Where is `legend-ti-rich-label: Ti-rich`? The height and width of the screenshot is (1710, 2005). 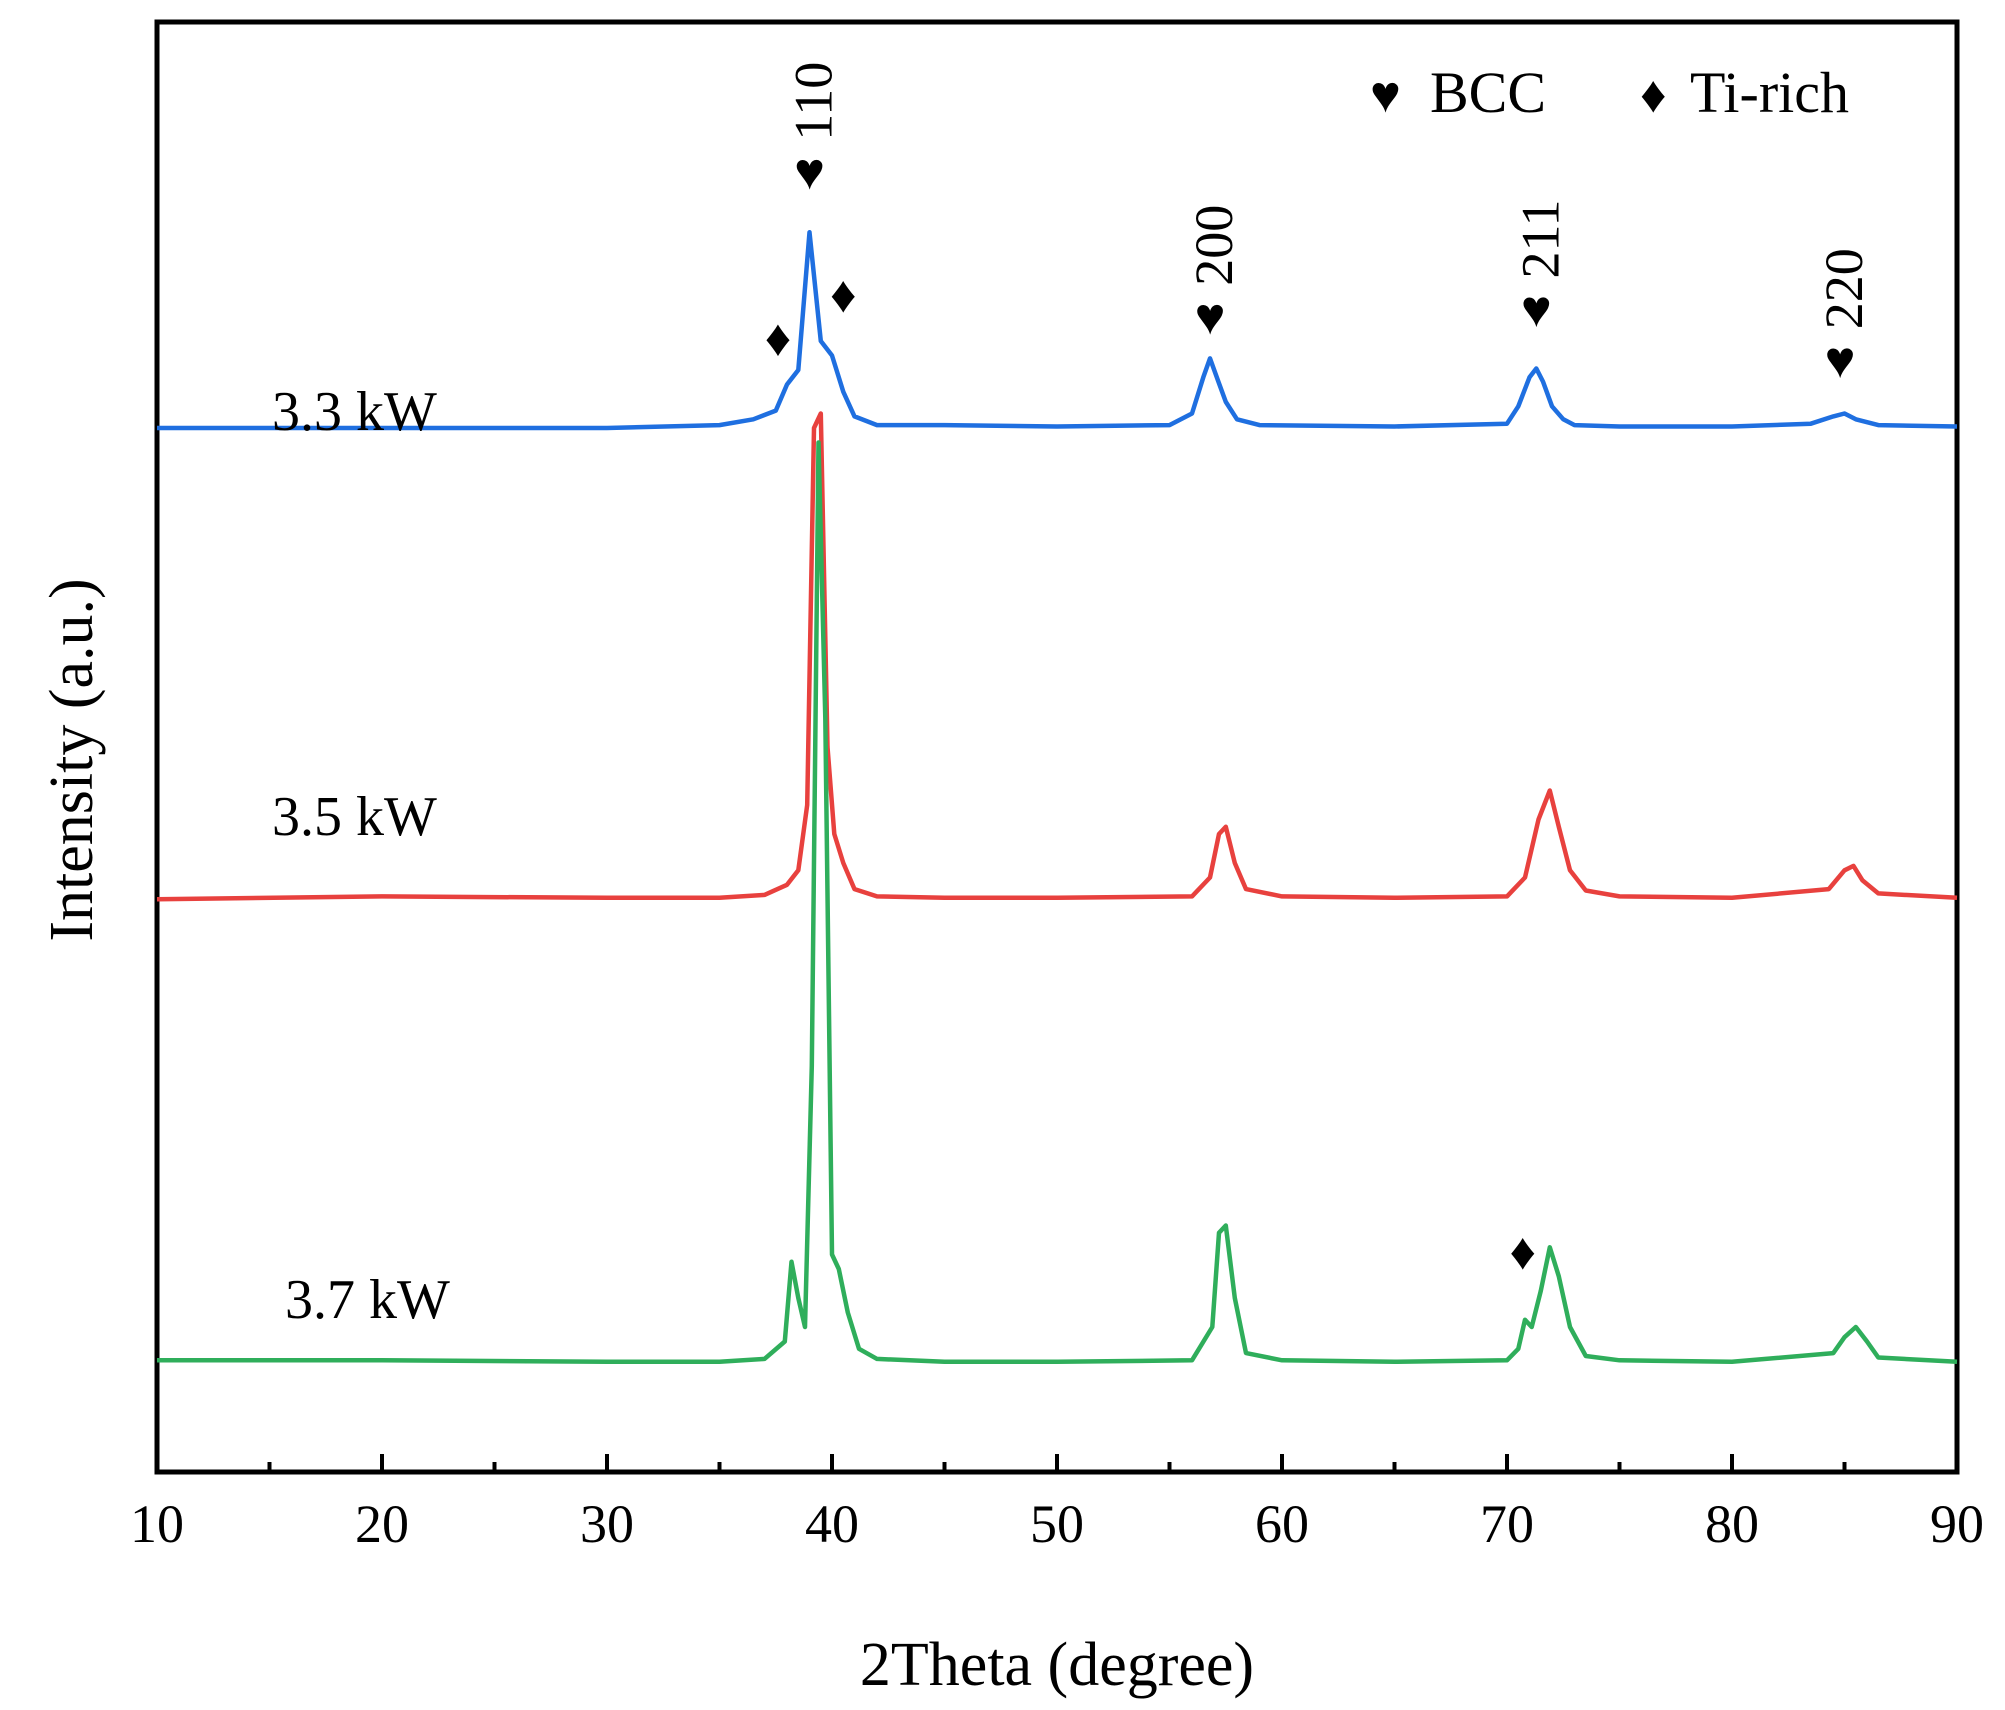 legend-ti-rich-label: Ti-rich is located at coordinates (1769, 92).